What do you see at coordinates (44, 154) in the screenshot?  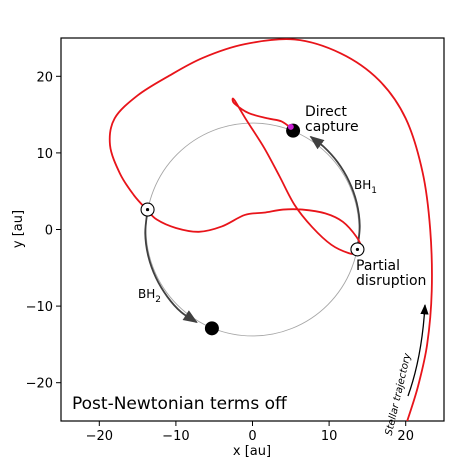 I see `y-tick-label: 10` at bounding box center [44, 154].